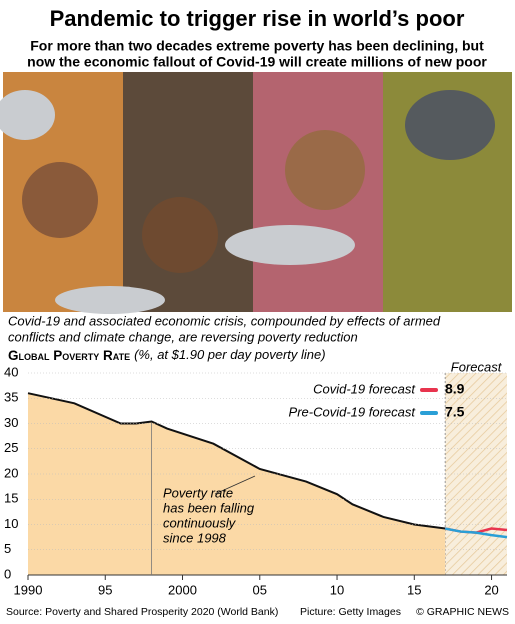 The height and width of the screenshot is (624, 515). What do you see at coordinates (462, 612) in the screenshot?
I see `credit: © GRAPHIC NEWS` at bounding box center [462, 612].